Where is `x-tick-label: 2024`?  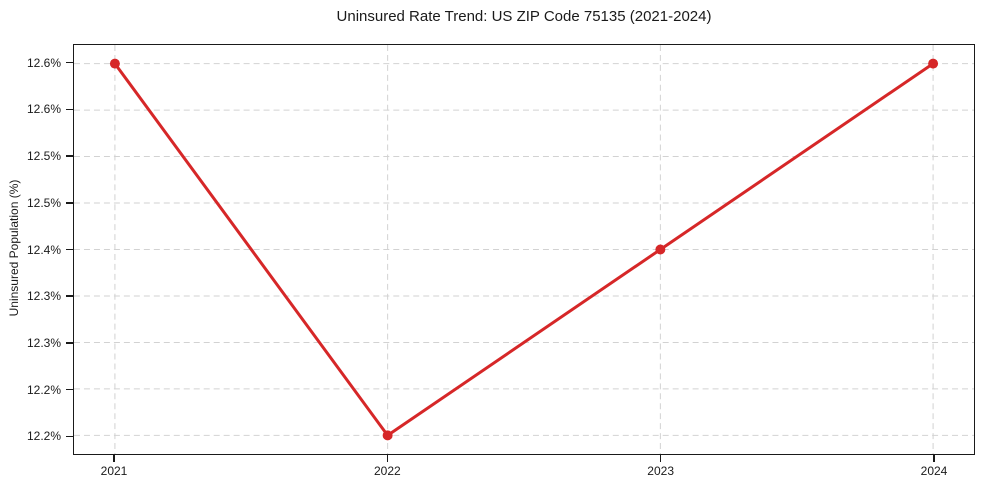
x-tick-label: 2024 is located at coordinates (934, 471).